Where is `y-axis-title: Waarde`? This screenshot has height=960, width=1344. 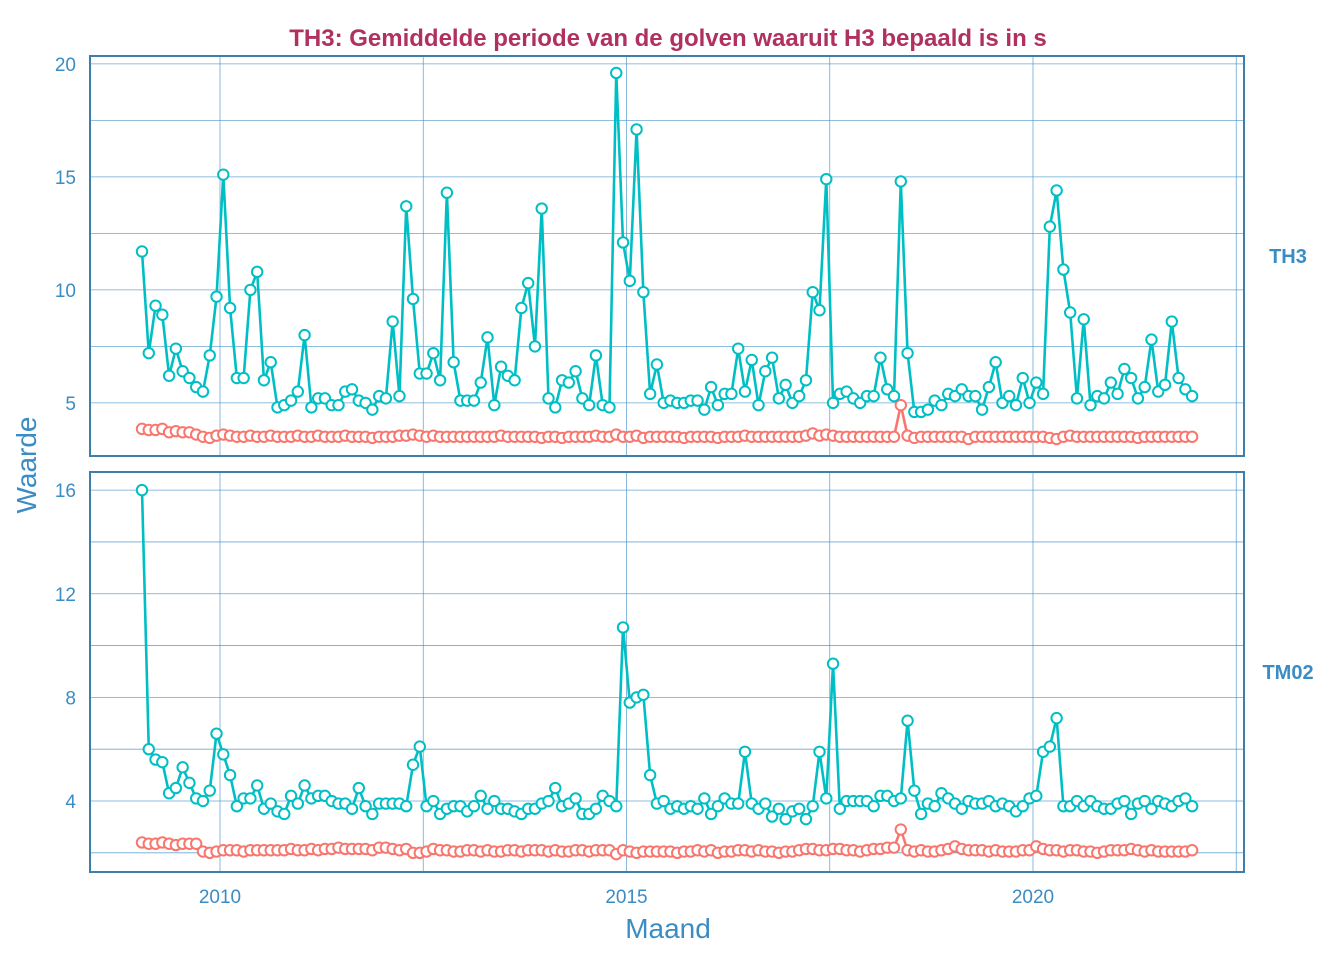
y-axis-title: Waarde is located at coordinates (26, 464).